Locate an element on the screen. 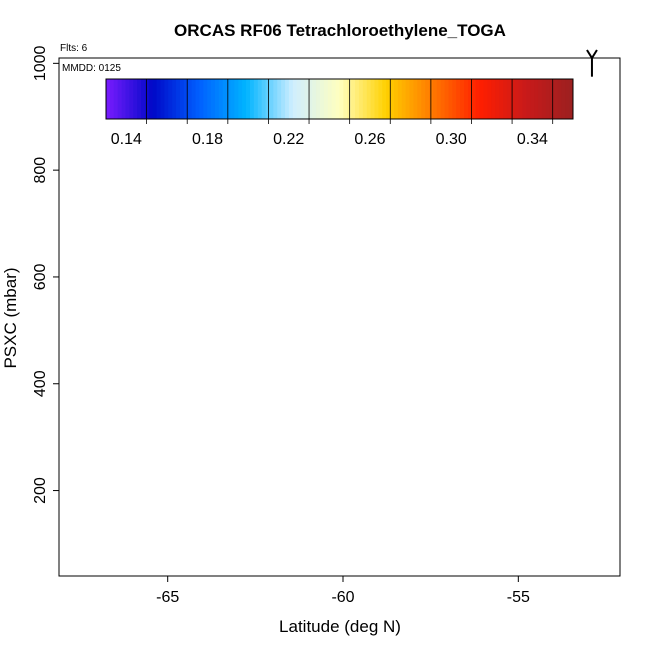  colorbar-frame is located at coordinates (339, 99).